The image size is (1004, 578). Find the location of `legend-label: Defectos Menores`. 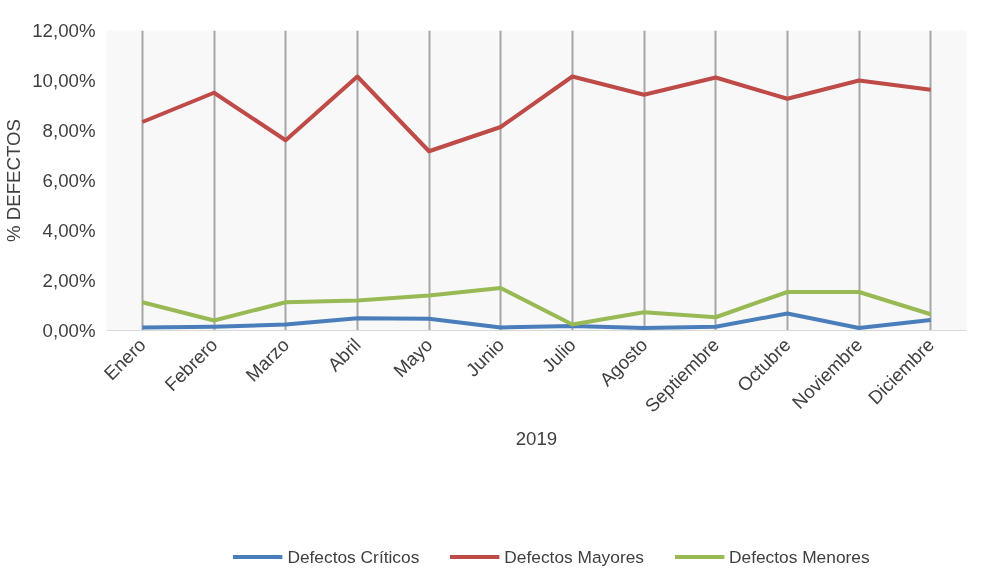

legend-label: Defectos Menores is located at coordinates (799, 556).